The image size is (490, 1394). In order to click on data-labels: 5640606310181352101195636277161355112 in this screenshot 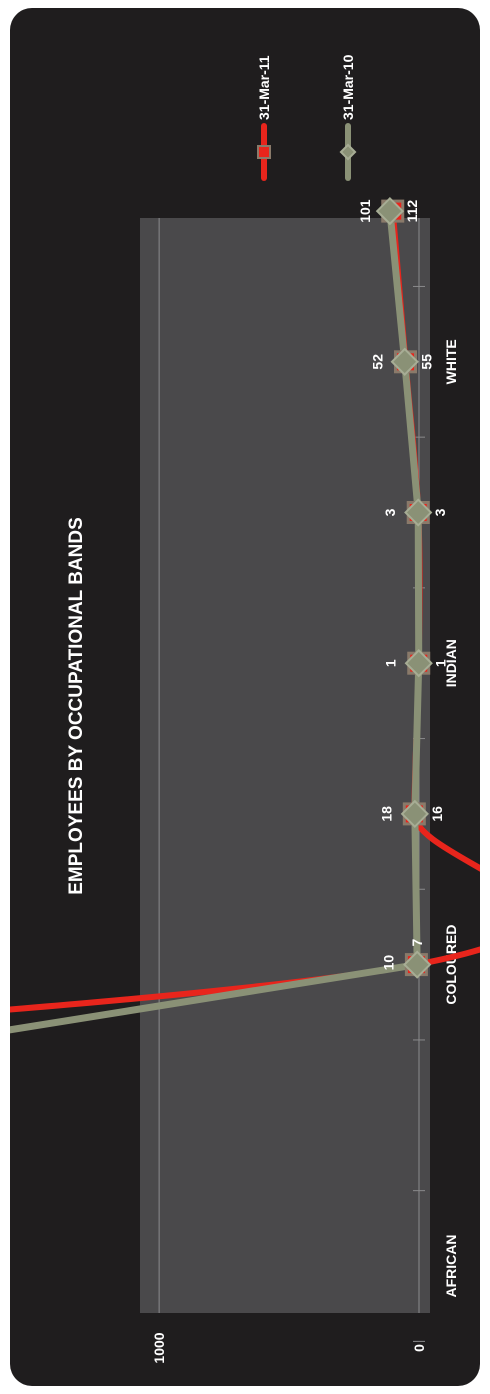, I will do `click(403, 585)`.